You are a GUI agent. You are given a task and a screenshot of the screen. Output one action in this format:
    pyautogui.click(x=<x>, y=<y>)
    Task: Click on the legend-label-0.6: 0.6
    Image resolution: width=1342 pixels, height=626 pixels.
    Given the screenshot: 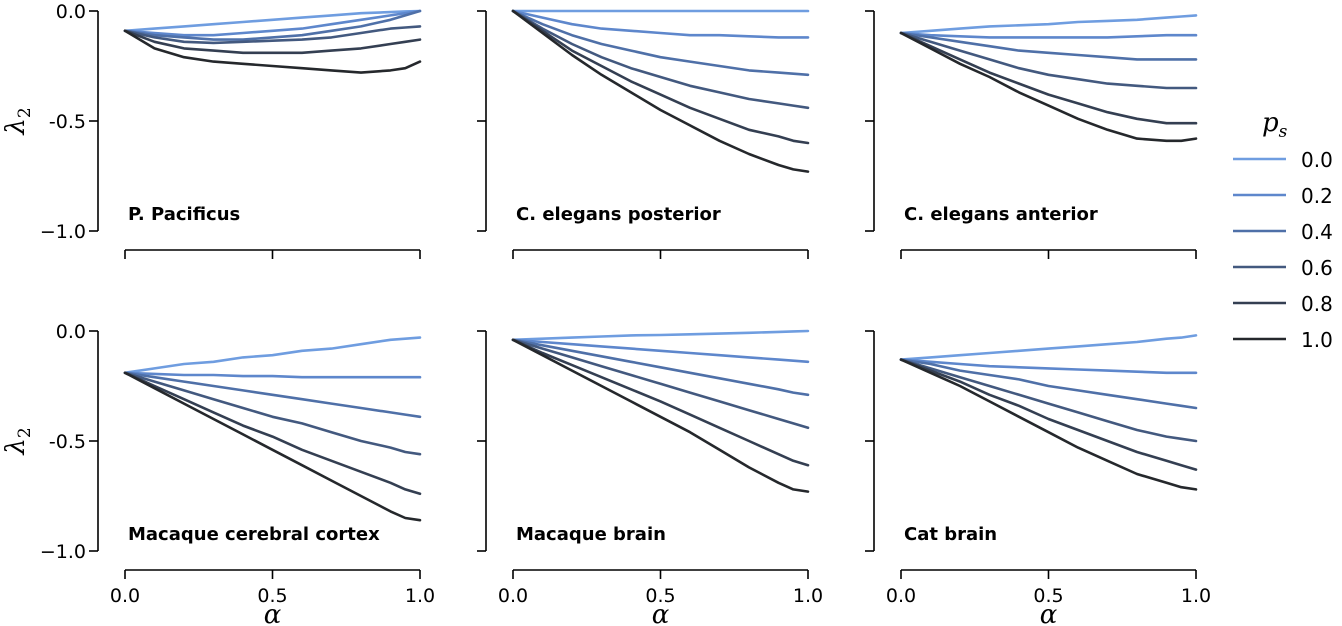 What is the action you would take?
    pyautogui.click(x=1317, y=268)
    